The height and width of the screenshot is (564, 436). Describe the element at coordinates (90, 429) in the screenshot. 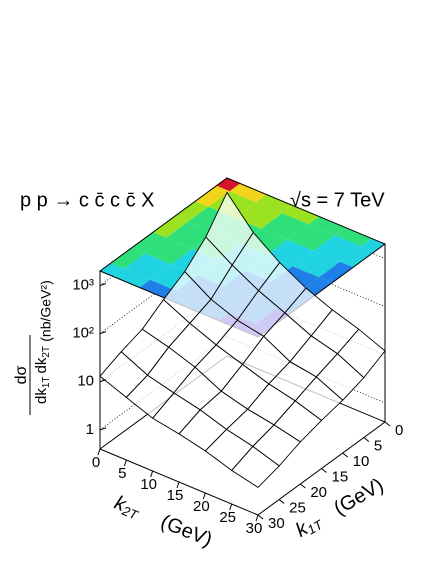

I see `z-tick-label: 1` at that location.